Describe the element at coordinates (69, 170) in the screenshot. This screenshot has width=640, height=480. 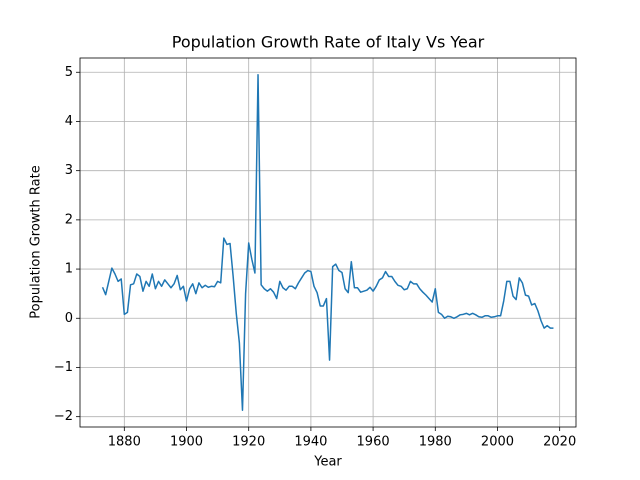
I see `y-tick-label: 3` at that location.